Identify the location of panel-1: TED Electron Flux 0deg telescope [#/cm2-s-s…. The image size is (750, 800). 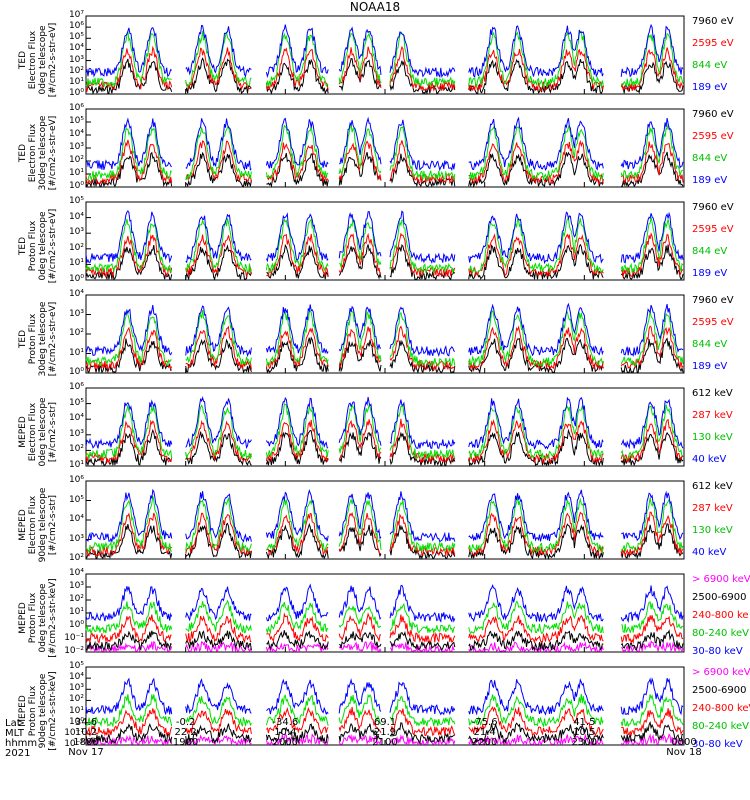
(375, 58).